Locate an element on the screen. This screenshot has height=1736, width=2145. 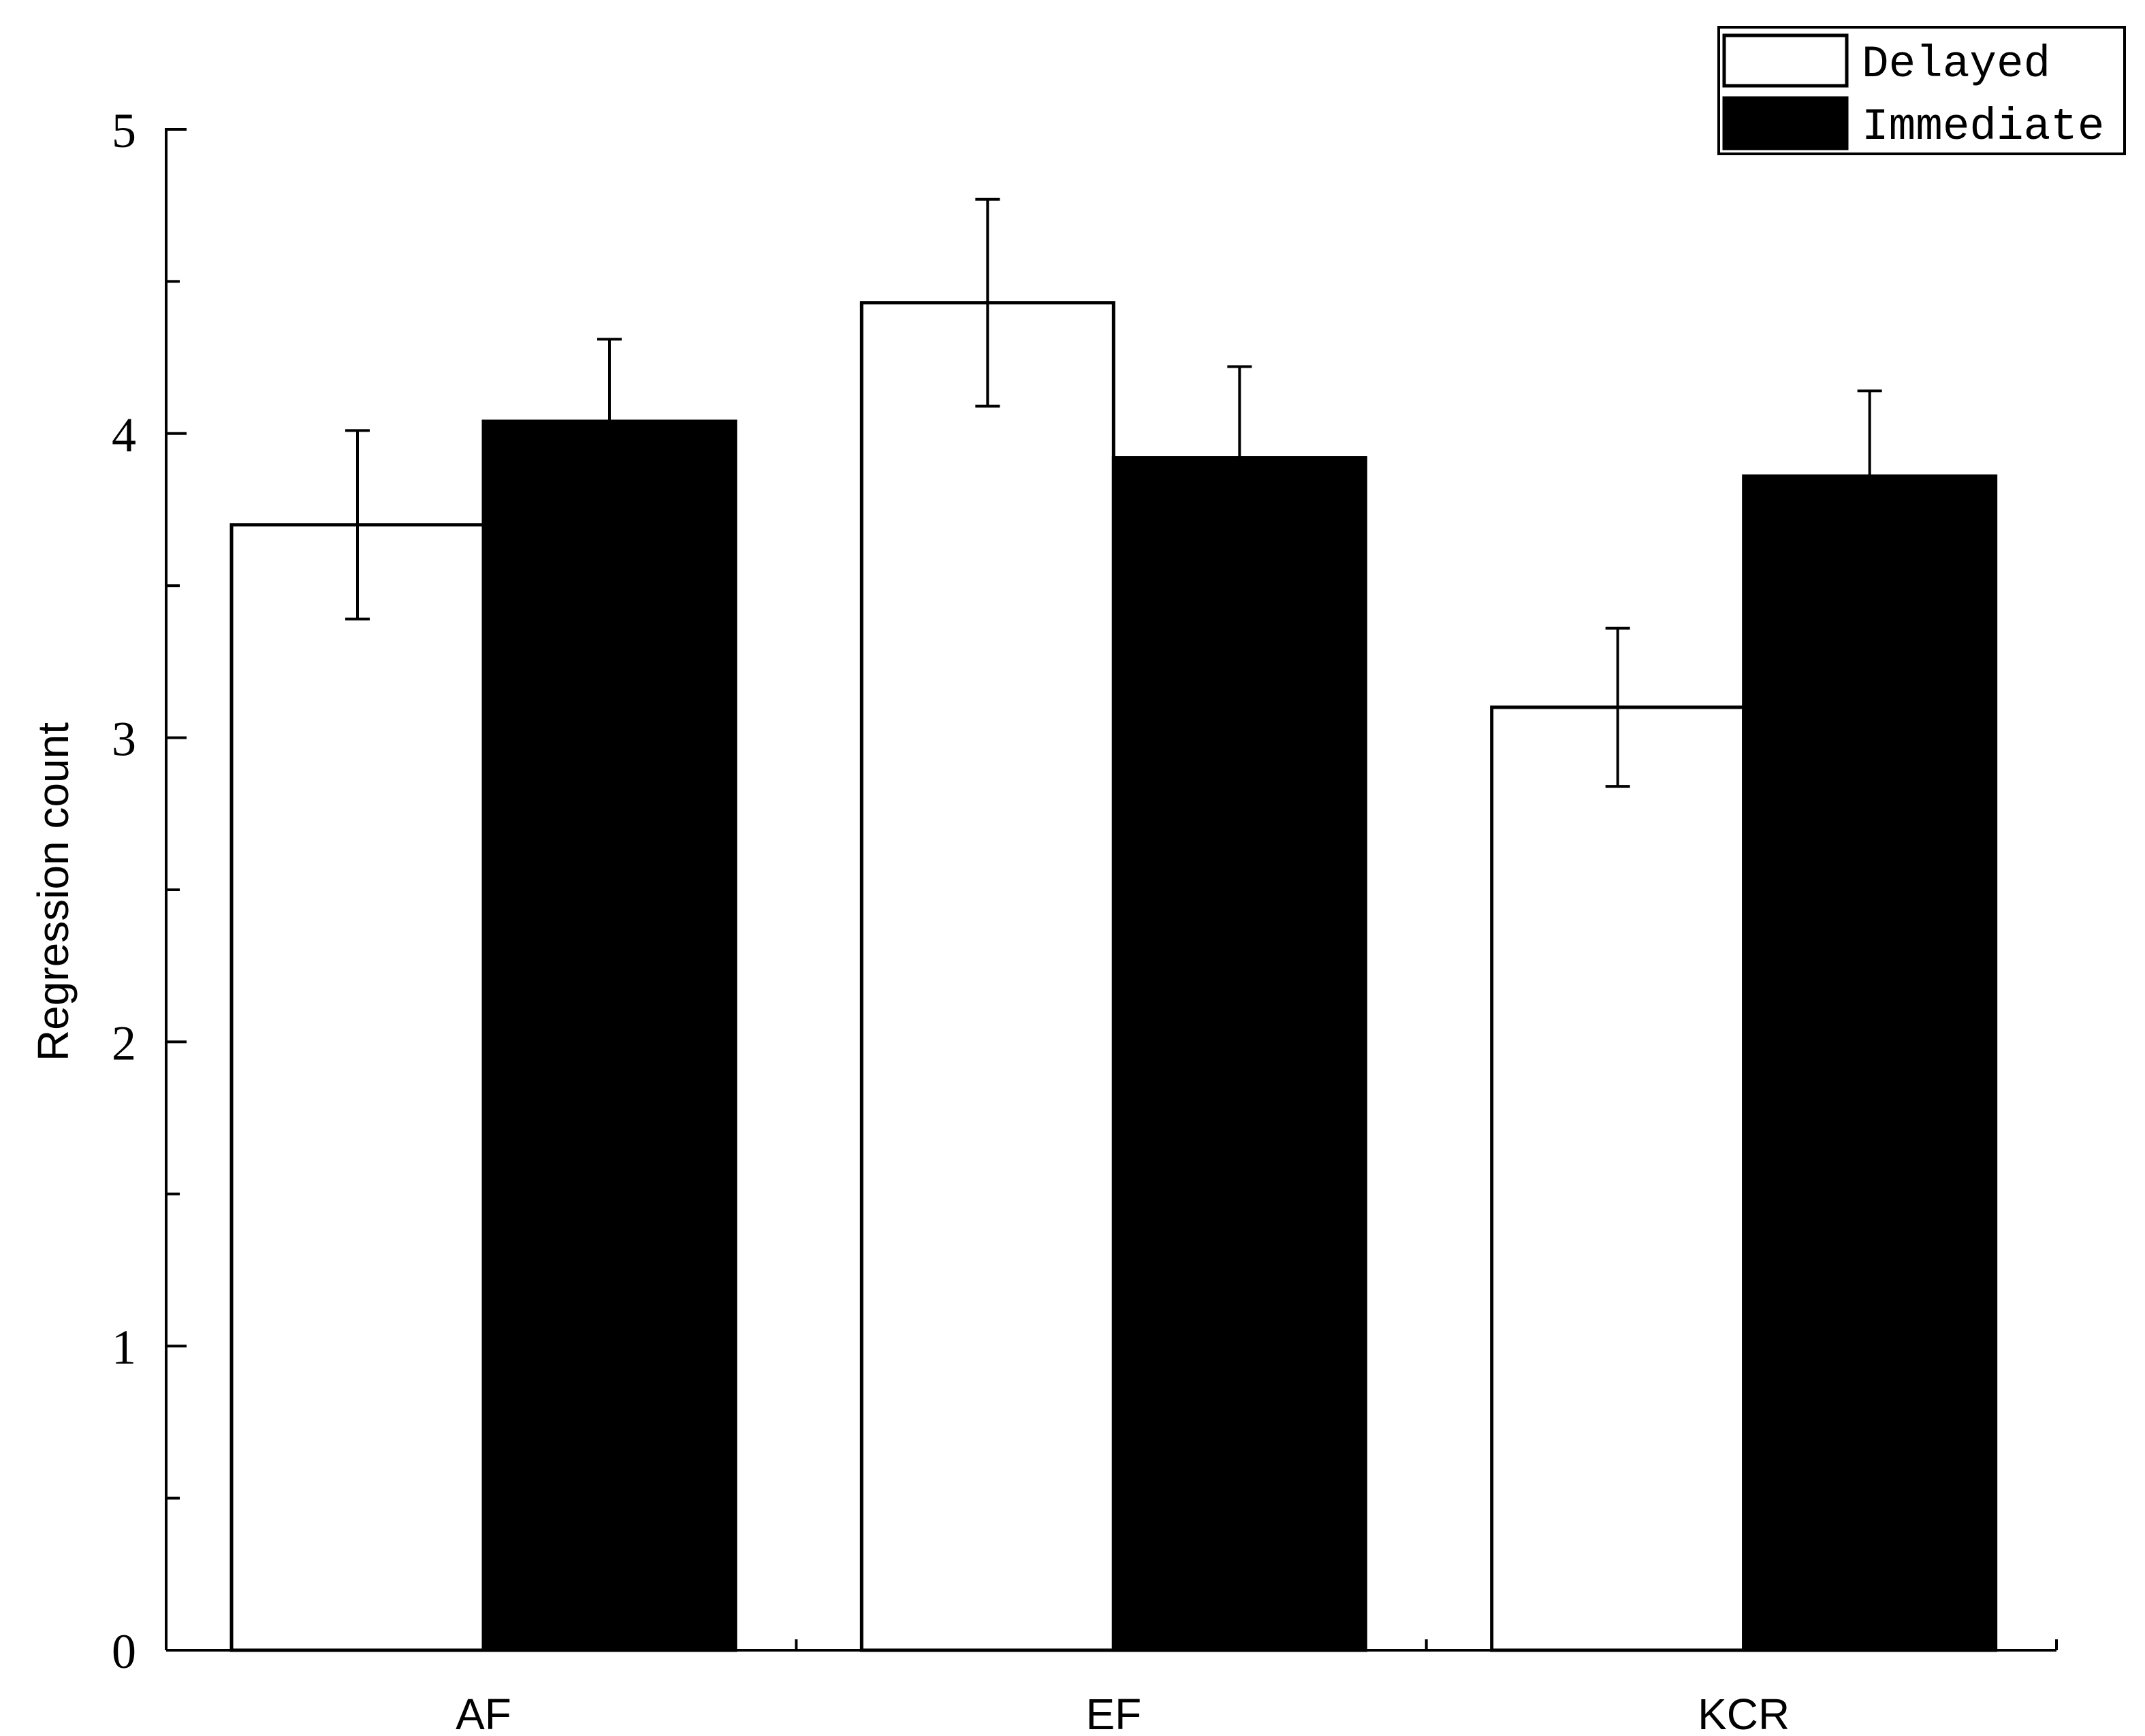
x-tick-label: AF is located at coordinates (483, 1713).